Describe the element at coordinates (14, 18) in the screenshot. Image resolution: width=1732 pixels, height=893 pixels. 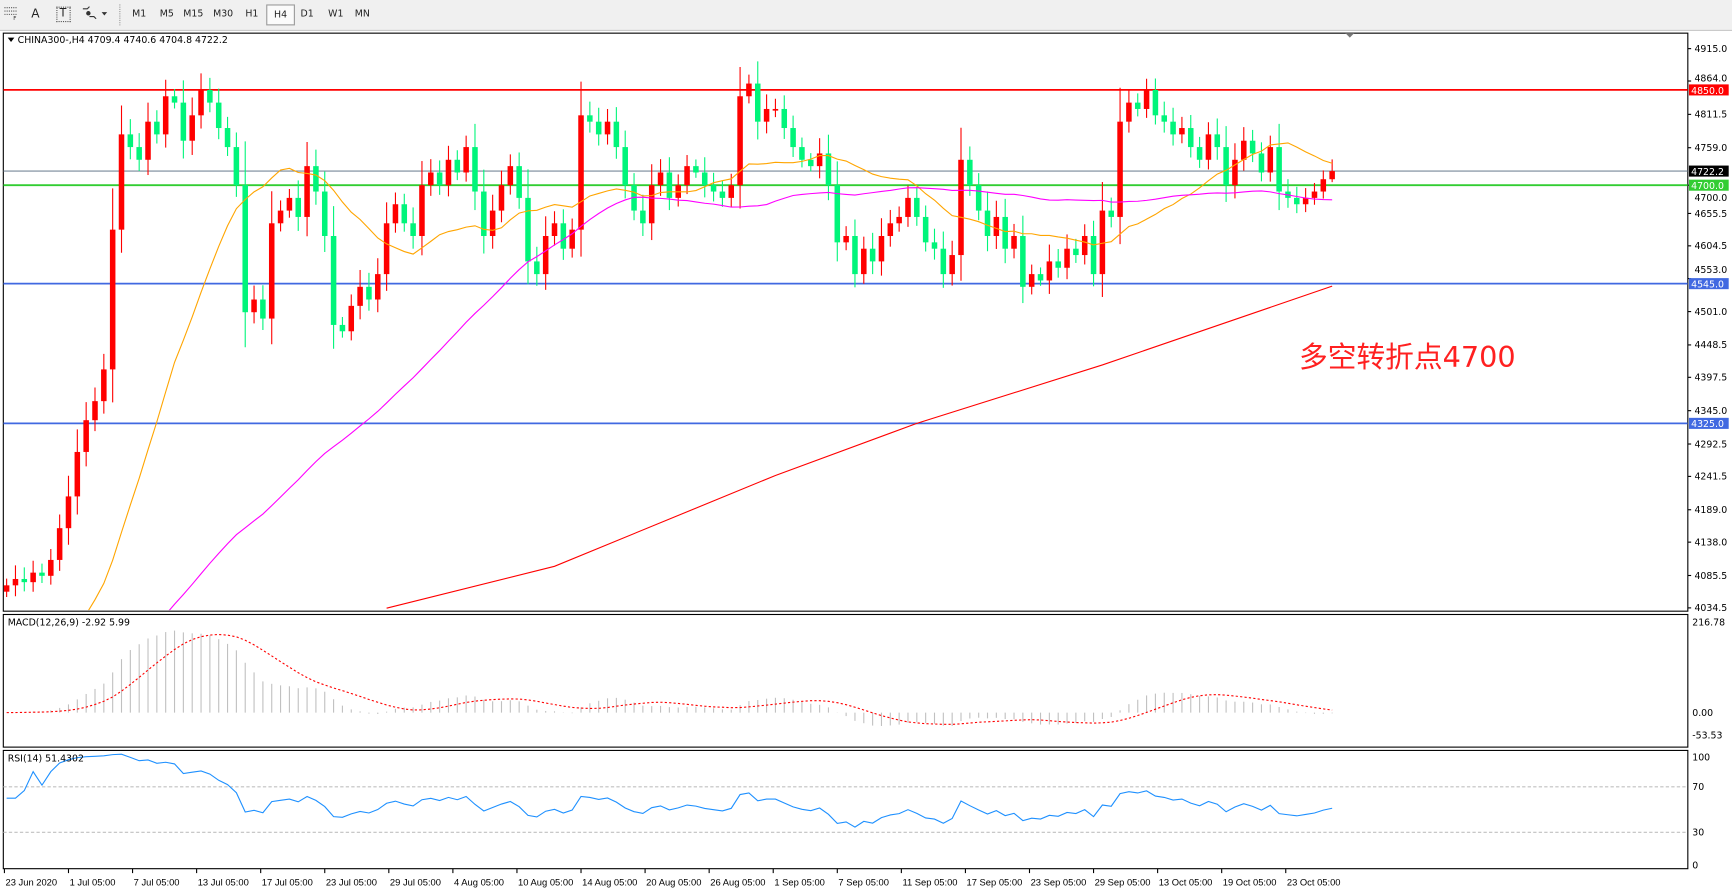
I see `svg-text: F` at that location.